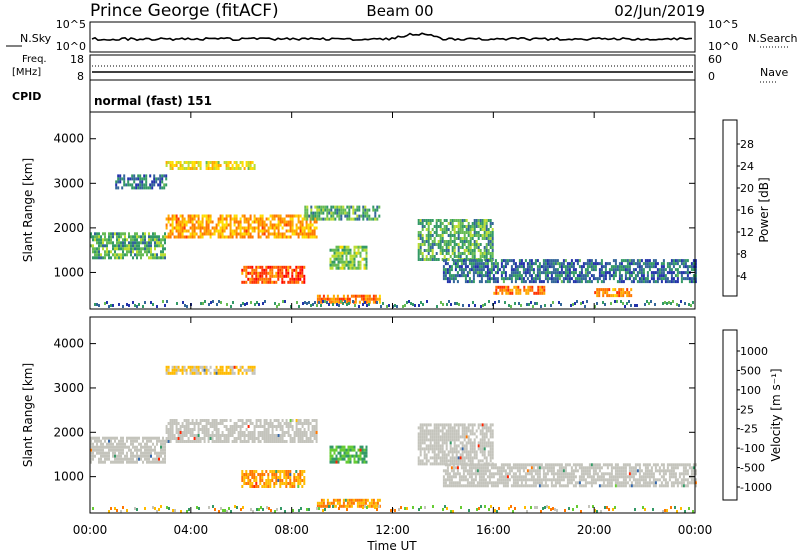  I want to click on velocity-colorbar-tick-label: 25, so click(747, 409).